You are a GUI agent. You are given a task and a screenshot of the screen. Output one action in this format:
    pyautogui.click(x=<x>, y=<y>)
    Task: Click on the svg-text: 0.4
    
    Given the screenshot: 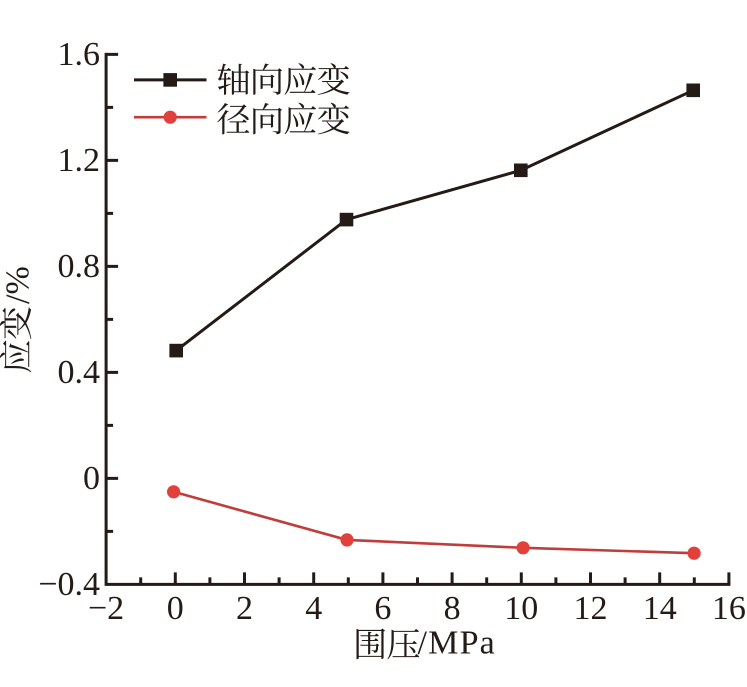 What is the action you would take?
    pyautogui.click(x=79, y=372)
    